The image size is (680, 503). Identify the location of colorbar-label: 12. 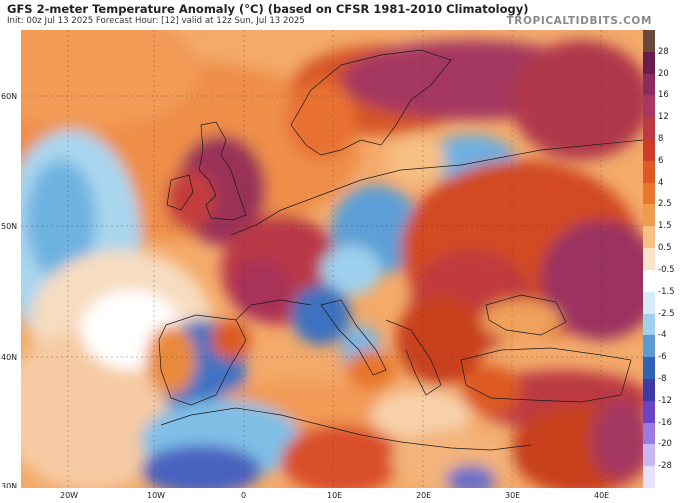
(663, 117).